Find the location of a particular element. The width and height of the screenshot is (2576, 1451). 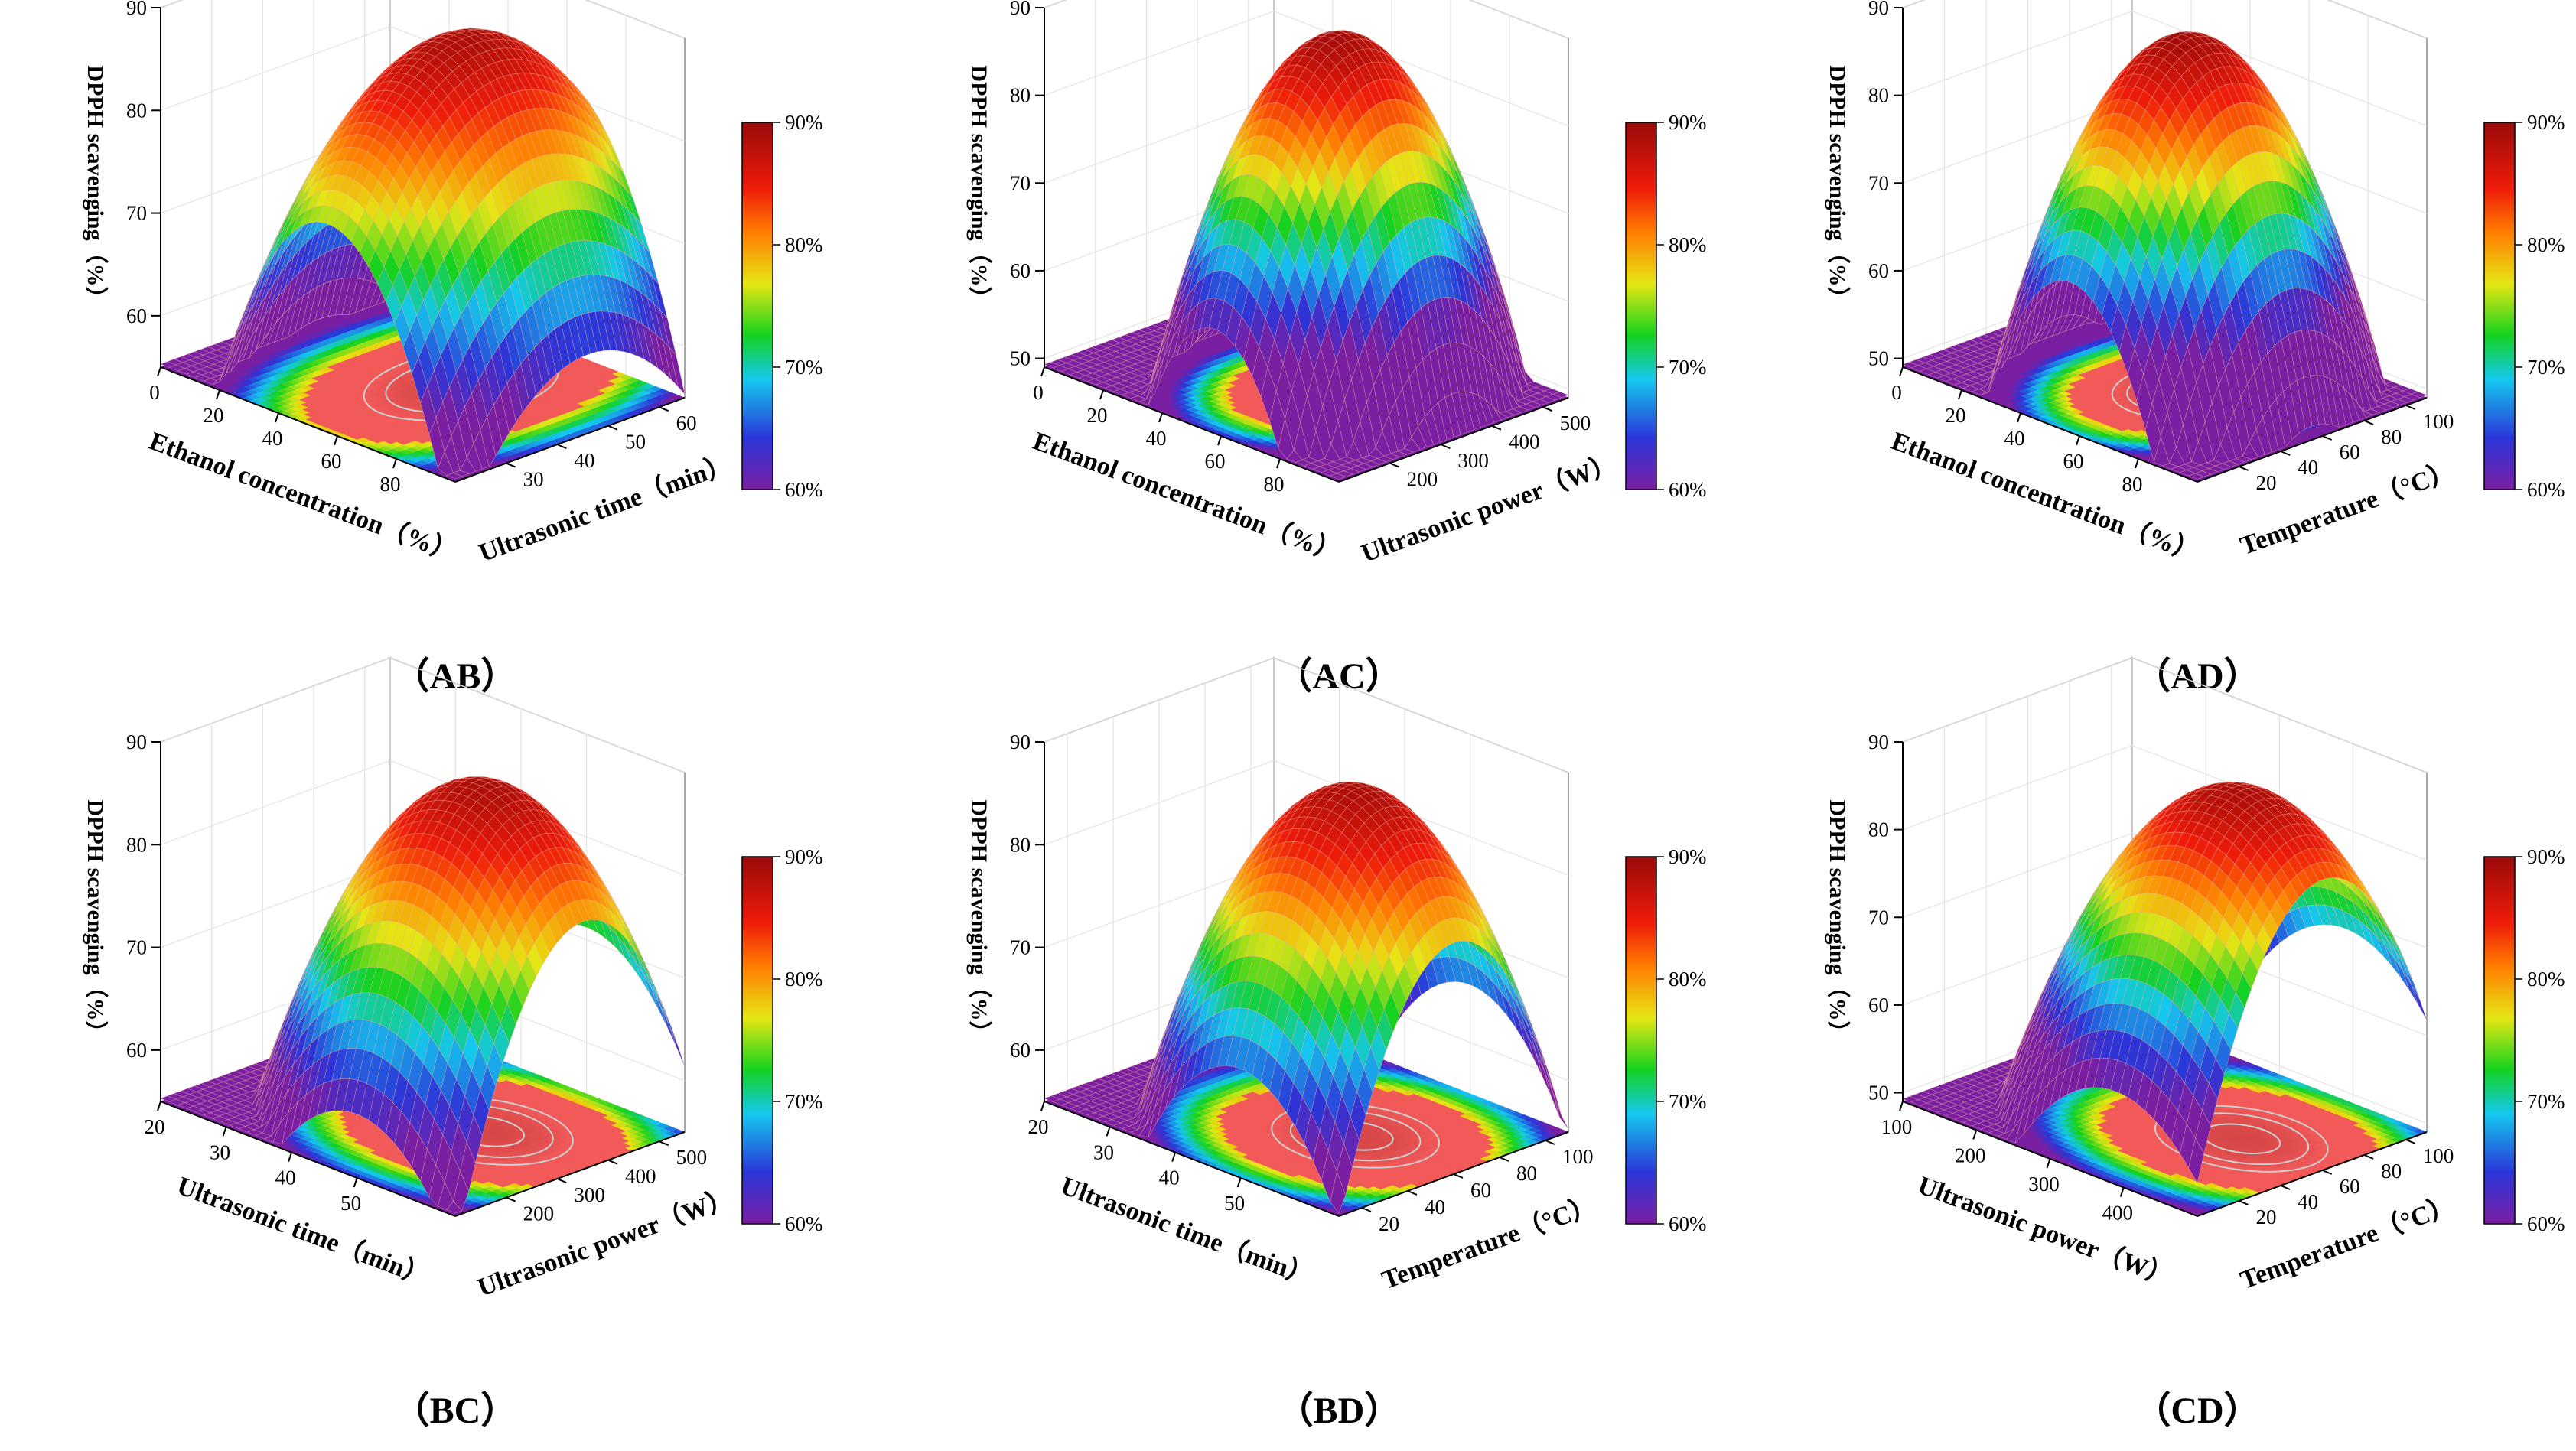

y-tick-label: 400 is located at coordinates (641, 1176).